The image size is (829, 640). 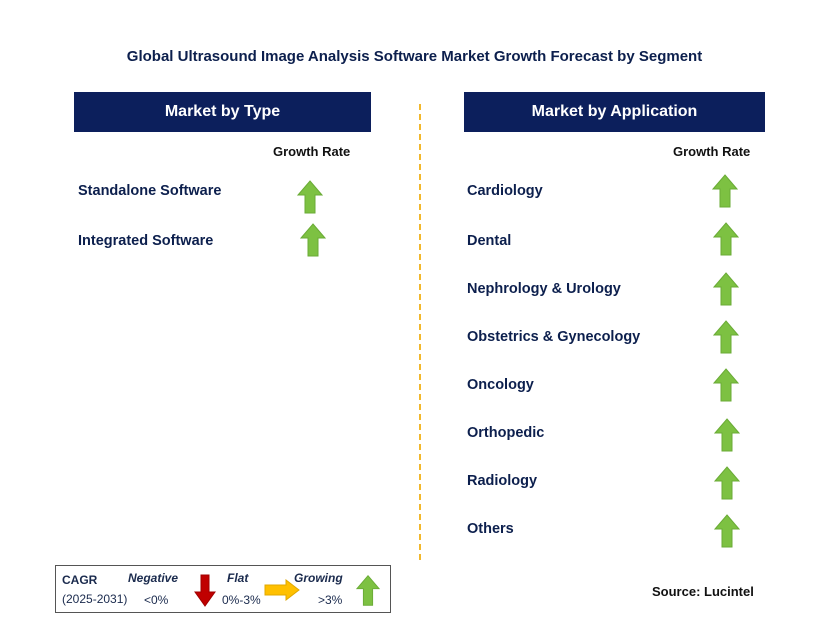 What do you see at coordinates (205, 590) in the screenshot?
I see `negative-arrow-icon` at bounding box center [205, 590].